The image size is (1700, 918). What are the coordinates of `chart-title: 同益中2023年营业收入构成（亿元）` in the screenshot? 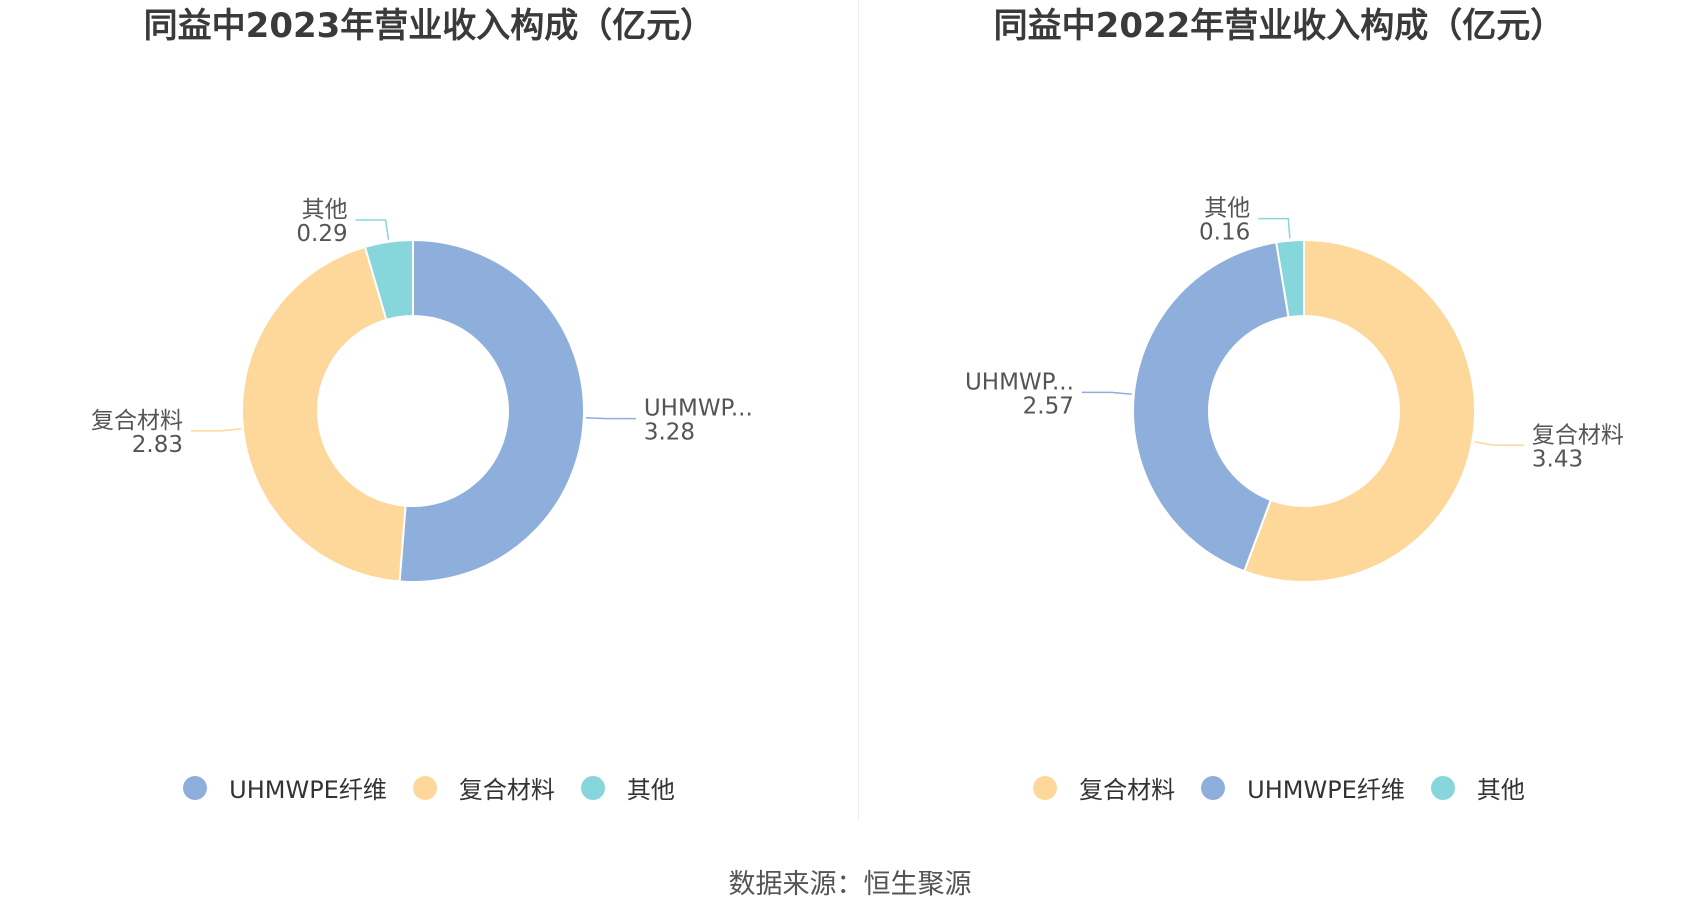 It's located at (429, 26).